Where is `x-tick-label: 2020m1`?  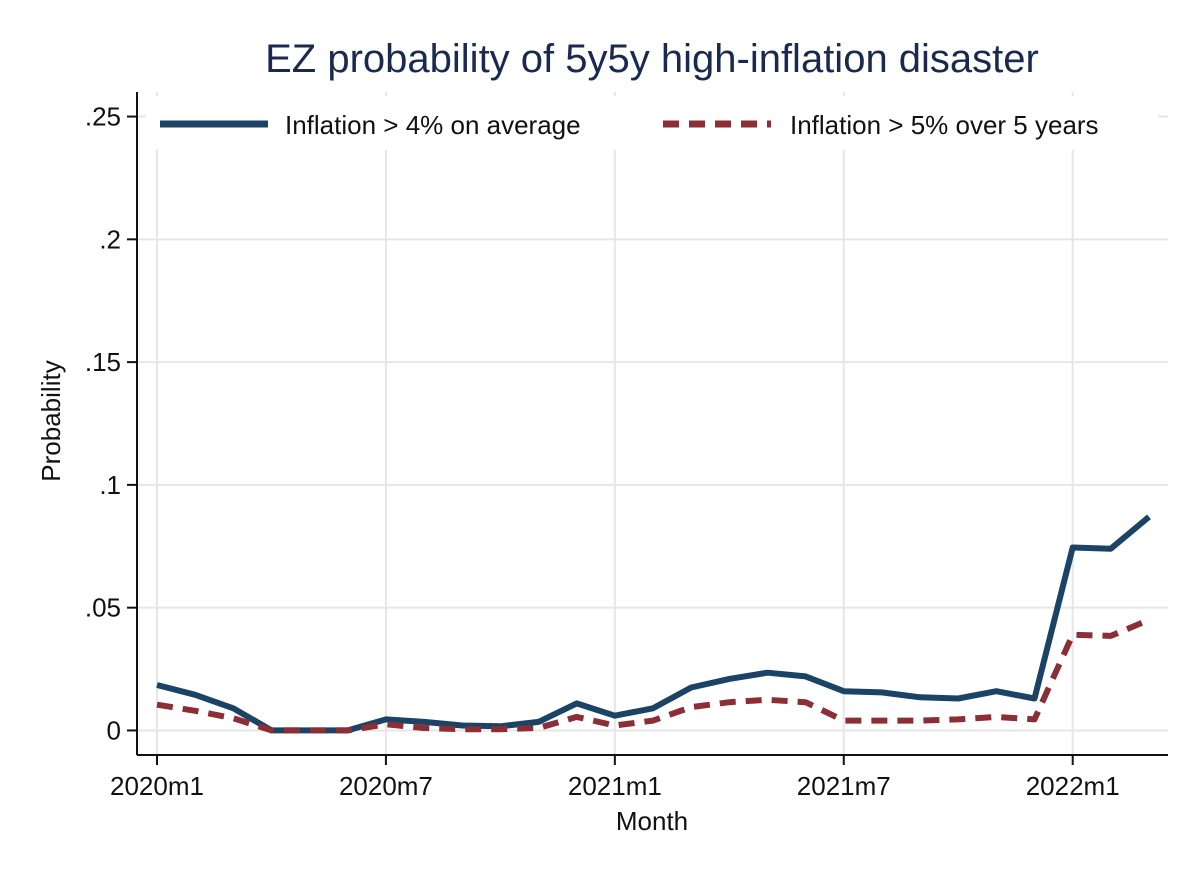 x-tick-label: 2020m1 is located at coordinates (157, 786).